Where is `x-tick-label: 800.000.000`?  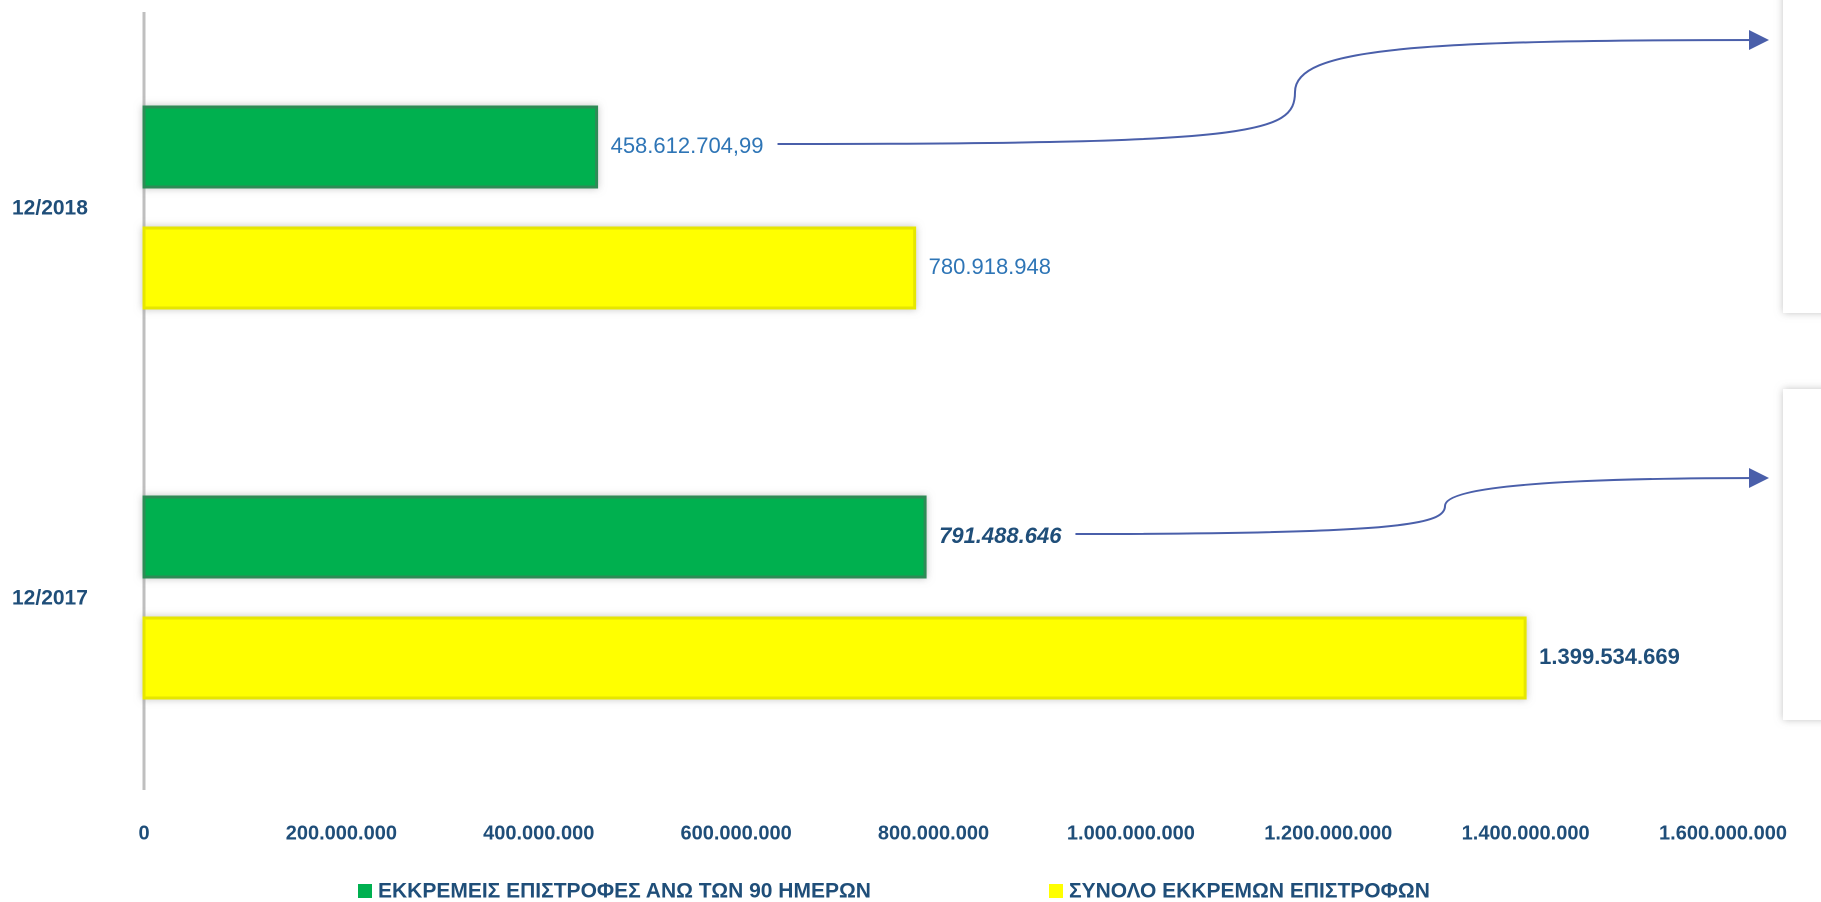 x-tick-label: 800.000.000 is located at coordinates (933, 833).